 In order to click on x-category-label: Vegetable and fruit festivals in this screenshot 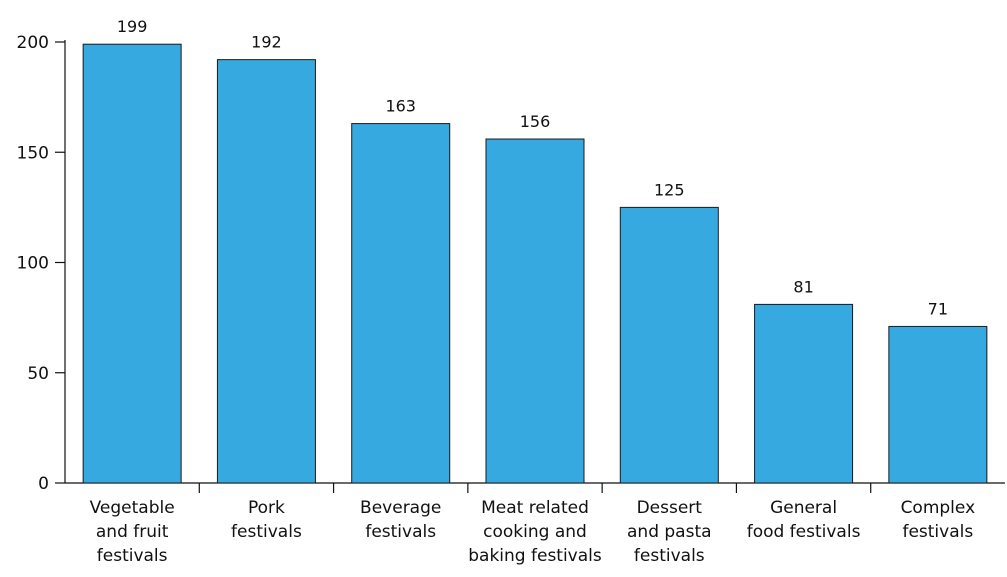, I will do `click(132, 532)`.